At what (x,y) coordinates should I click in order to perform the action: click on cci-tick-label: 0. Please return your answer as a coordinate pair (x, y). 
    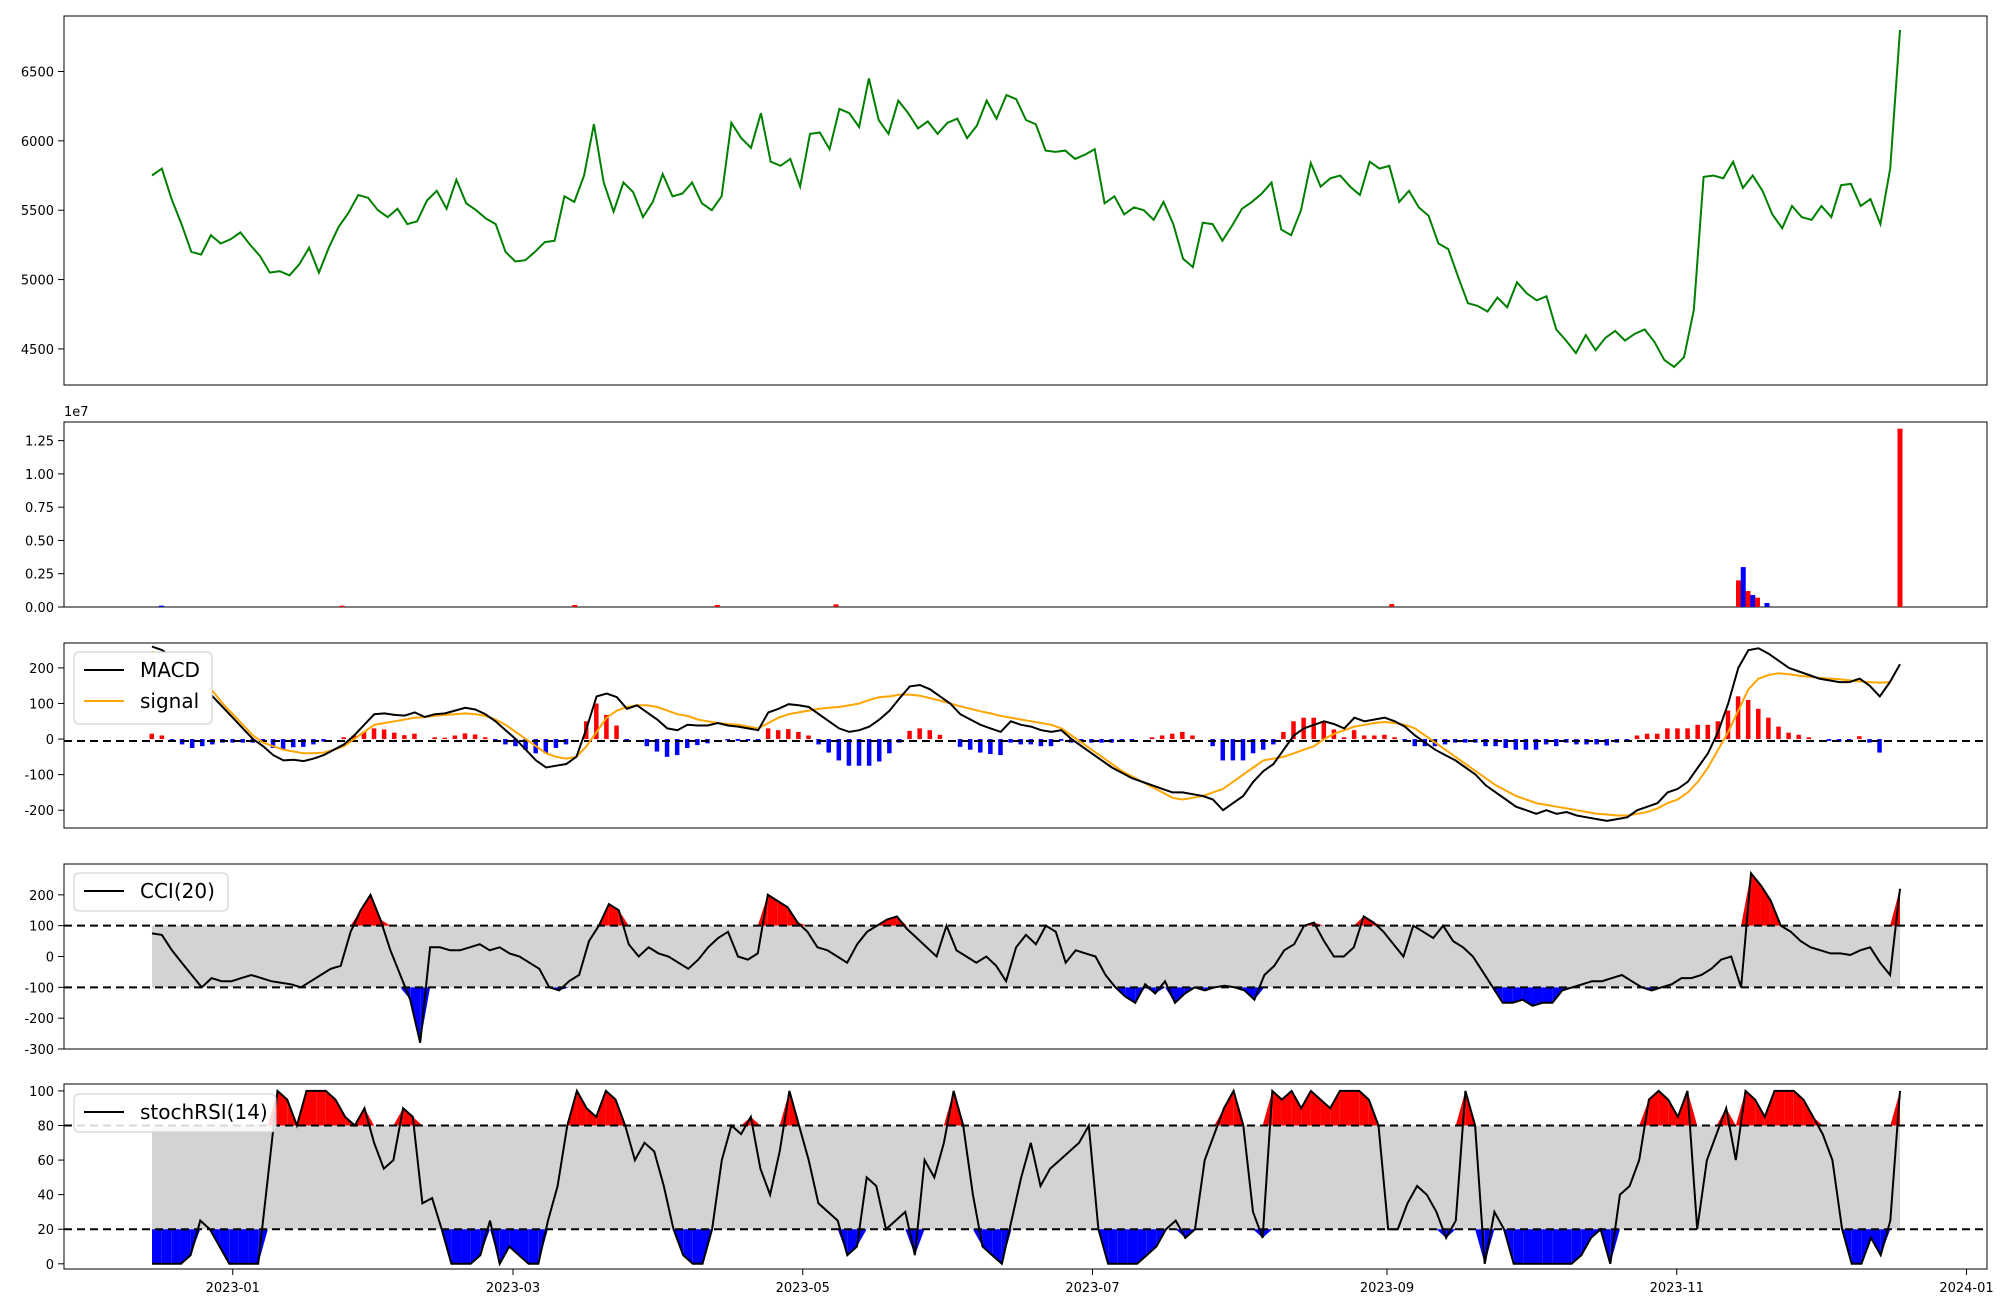
    Looking at the image, I should click on (50, 958).